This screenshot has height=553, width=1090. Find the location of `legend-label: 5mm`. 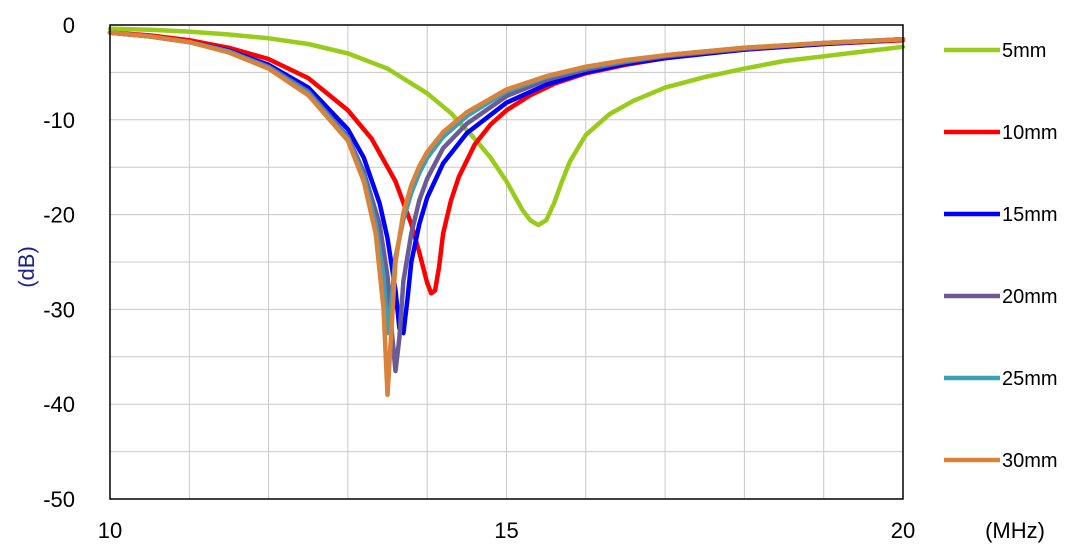

legend-label: 5mm is located at coordinates (1024, 51).